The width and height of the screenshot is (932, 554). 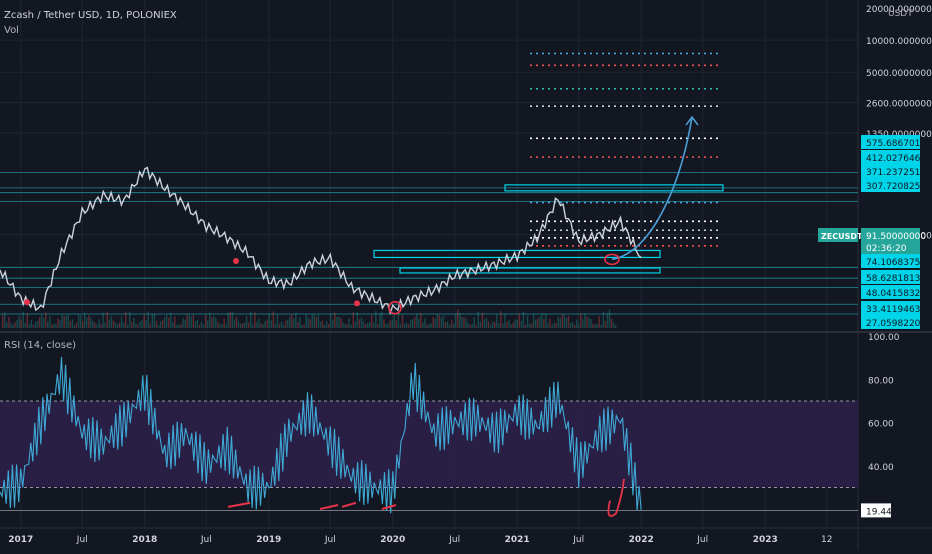 What do you see at coordinates (896, 324) in the screenshot?
I see `level-label-8: 27.05982205` at bounding box center [896, 324].